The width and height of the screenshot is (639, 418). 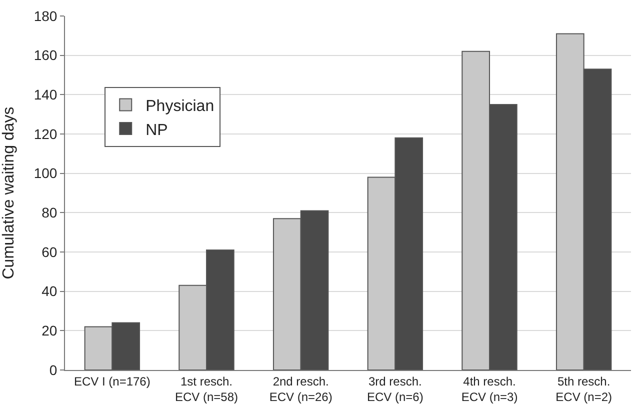 I want to click on x-tick-label: 1st resch. ECV (n=58), so click(x=206, y=389).